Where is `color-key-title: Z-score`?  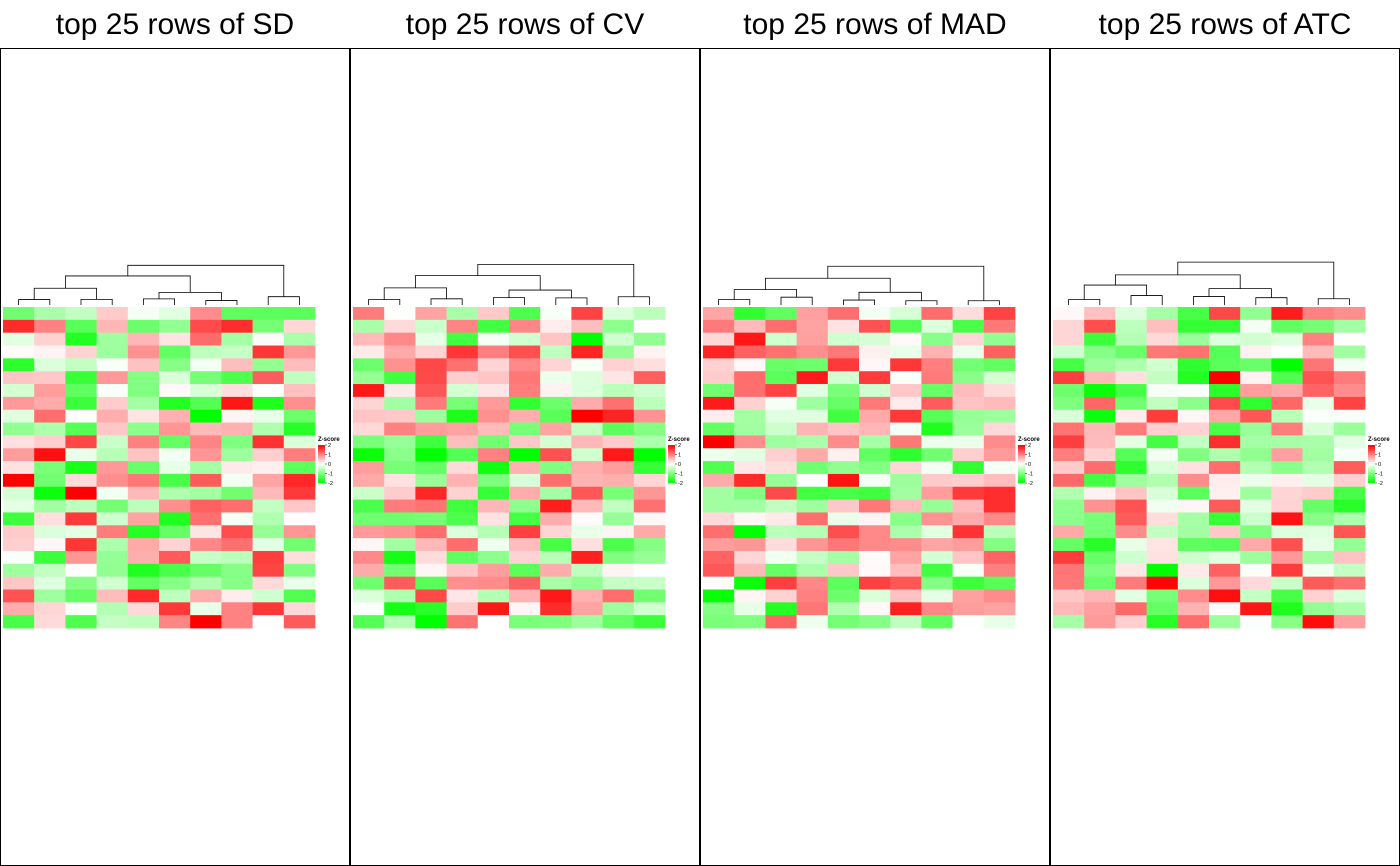
color-key-title: Z-score is located at coordinates (1379, 440).